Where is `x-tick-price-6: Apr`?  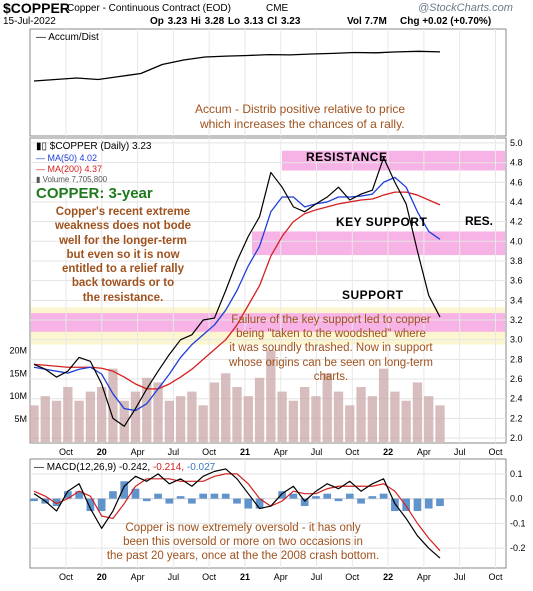 x-tick-price-6: Apr is located at coordinates (281, 452).